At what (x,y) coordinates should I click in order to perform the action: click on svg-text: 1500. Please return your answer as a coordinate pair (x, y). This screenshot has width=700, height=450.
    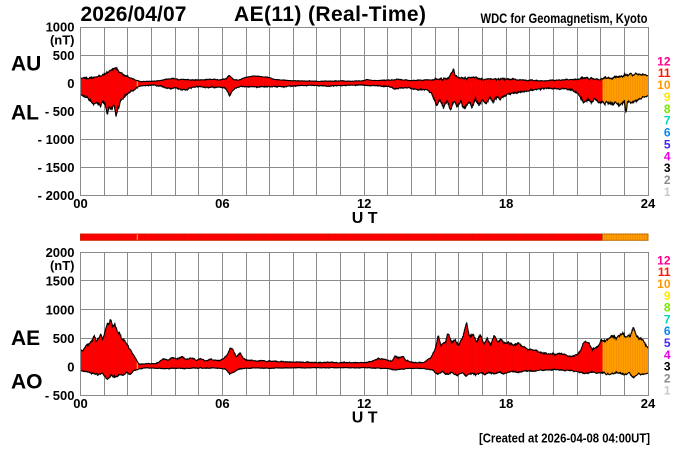
    Looking at the image, I should click on (60, 281).